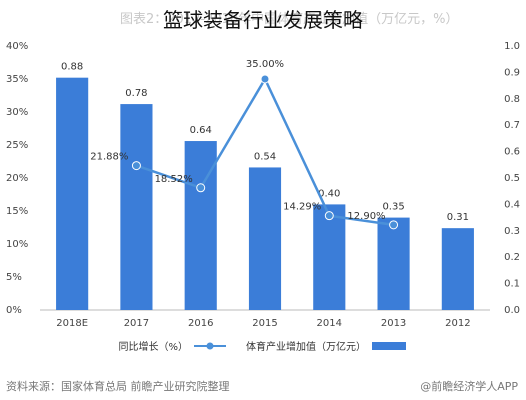 The image size is (526, 400). I want to click on category-label: 2015, so click(264, 323).